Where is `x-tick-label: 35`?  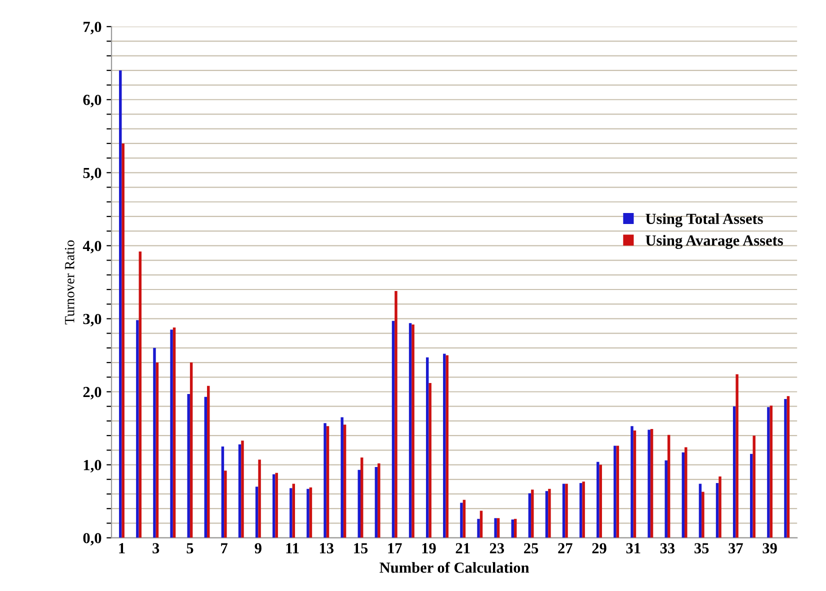
x-tick-label: 35 is located at coordinates (701, 548).